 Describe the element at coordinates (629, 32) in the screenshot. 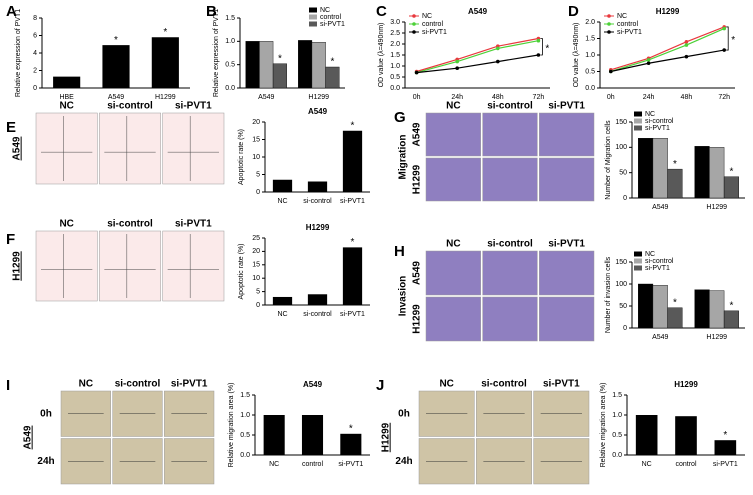

I see `legend-label: si-PVT1` at that location.